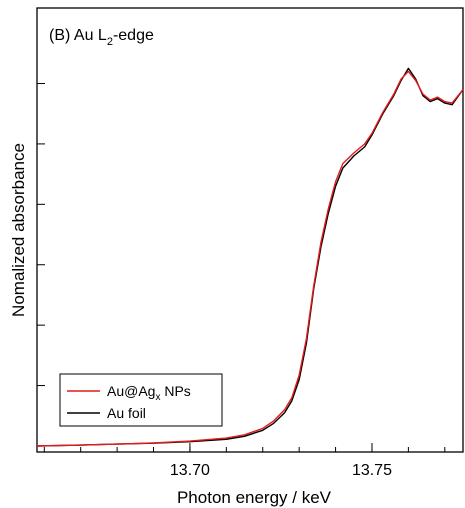 The image size is (465, 508). I want to click on x-axis-label: Photon energy / keV, so click(254, 497).